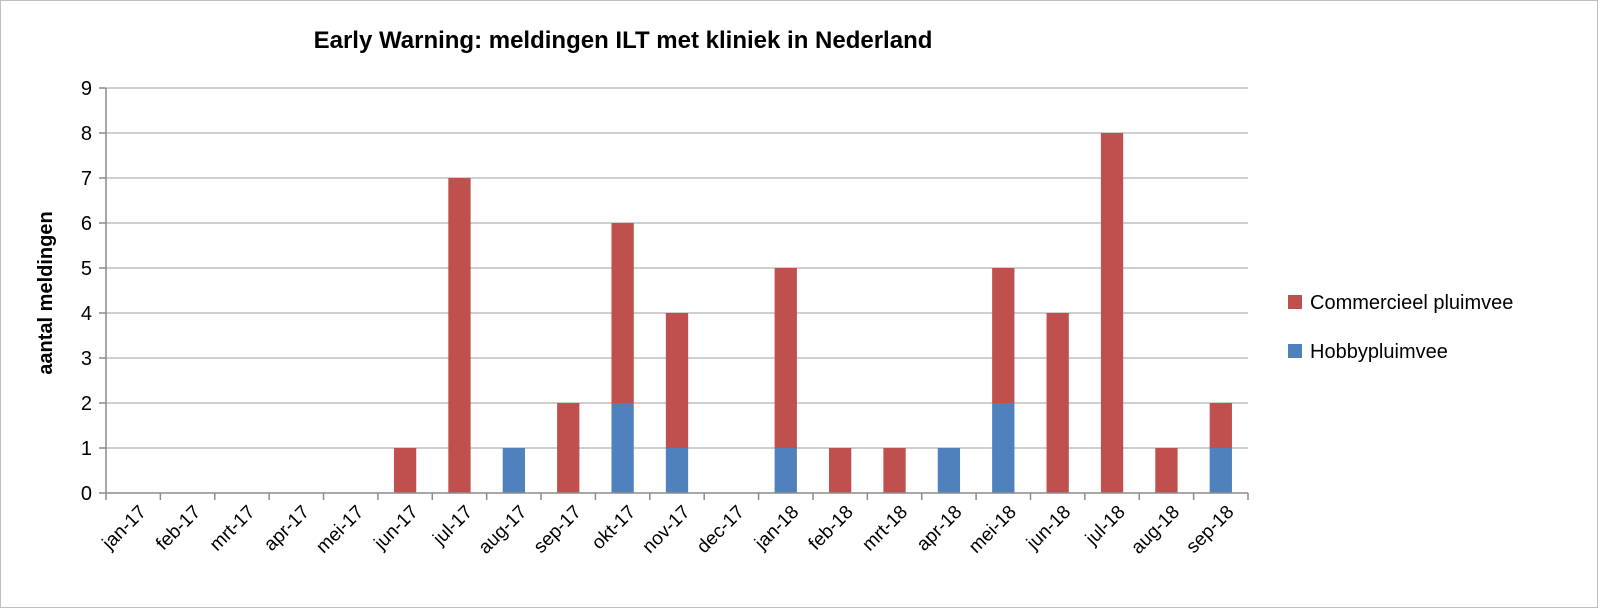 Image resolution: width=1600 pixels, height=610 pixels. I want to click on x-tick-label: apr-18, so click(940, 529).